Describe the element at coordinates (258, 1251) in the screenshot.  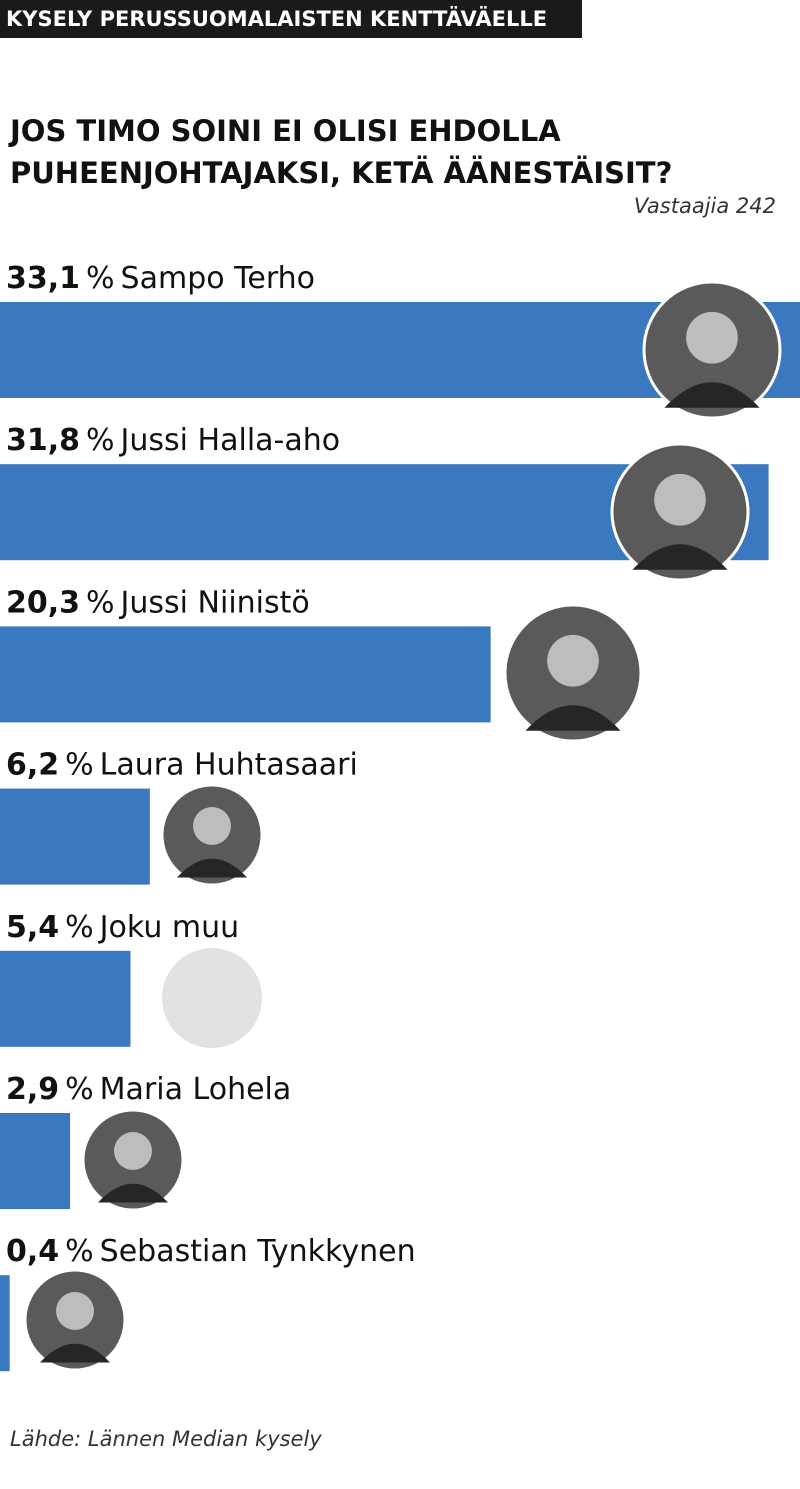
I see `category-label: Sebastian Tynkkynen` at that location.